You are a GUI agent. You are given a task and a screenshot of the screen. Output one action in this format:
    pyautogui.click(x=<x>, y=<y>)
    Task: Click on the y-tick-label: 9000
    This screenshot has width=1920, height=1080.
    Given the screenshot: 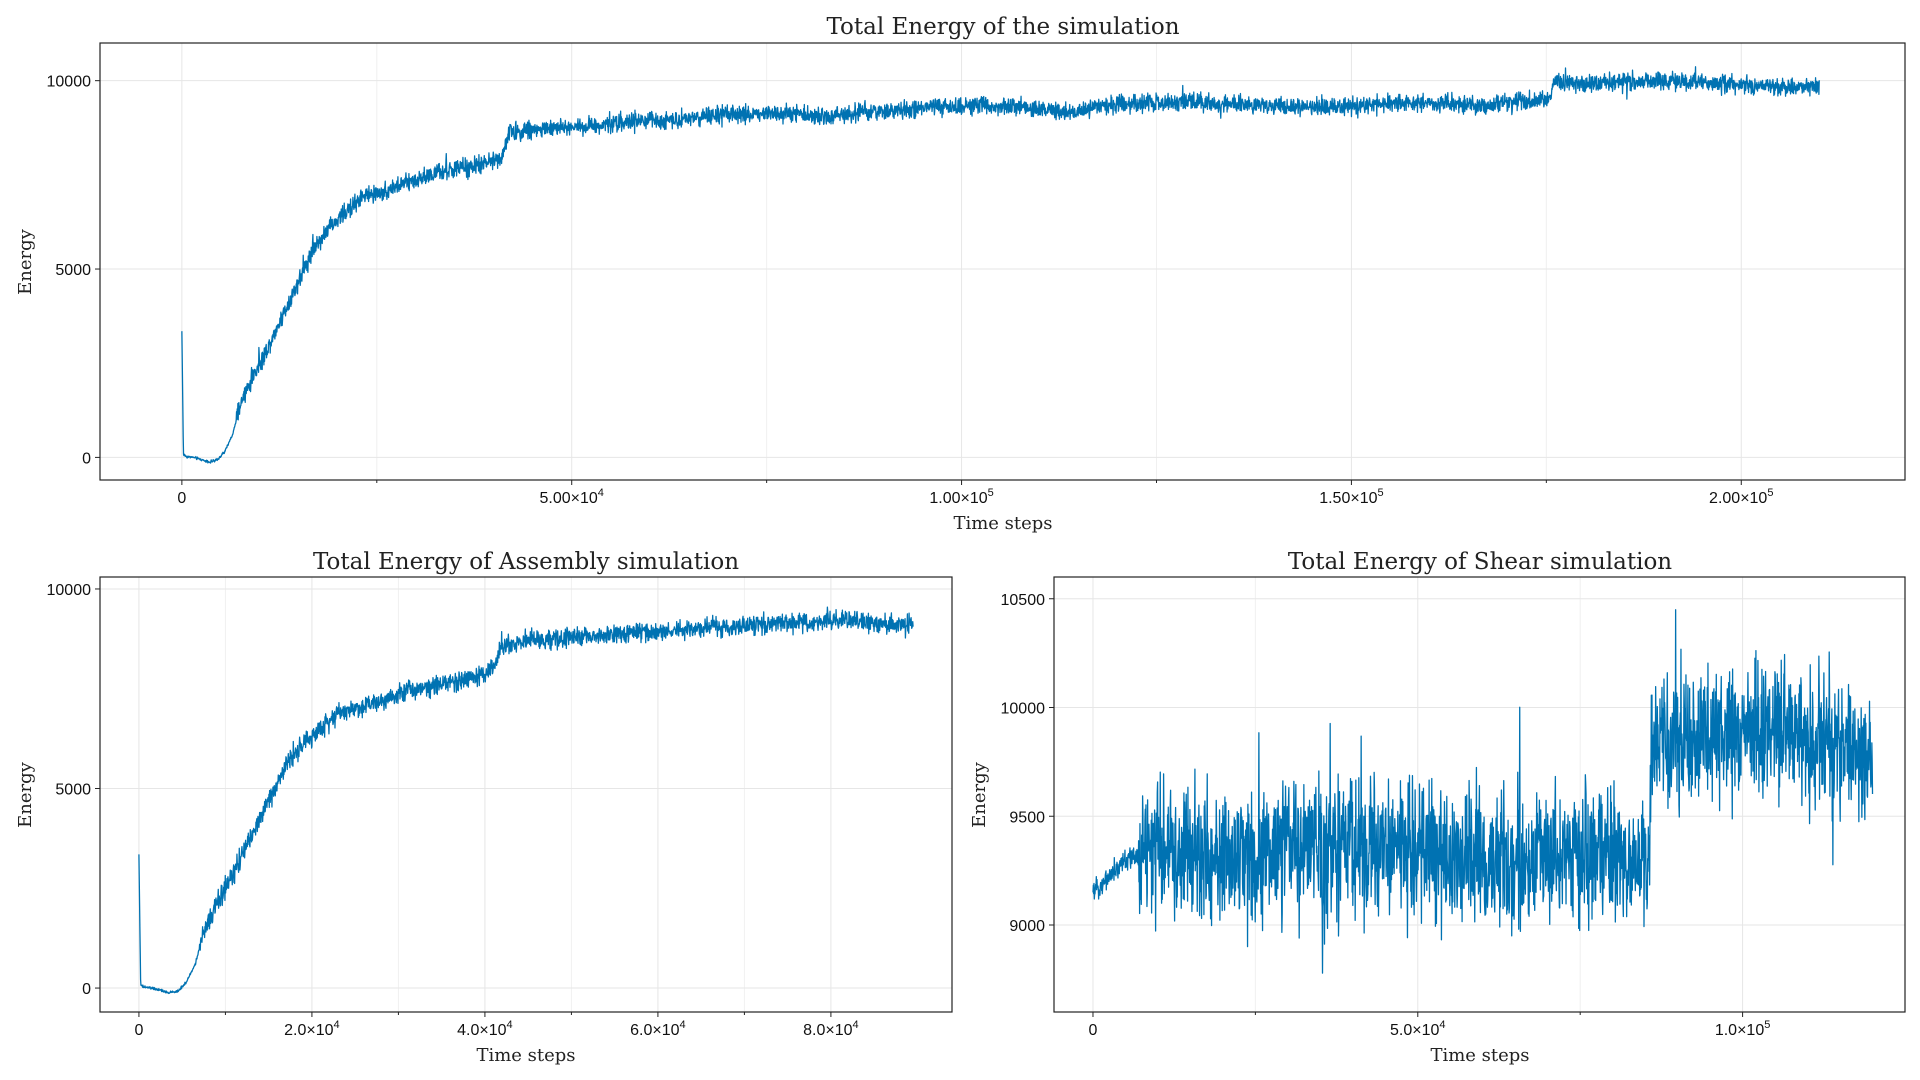 What is the action you would take?
    pyautogui.click(x=1027, y=926)
    